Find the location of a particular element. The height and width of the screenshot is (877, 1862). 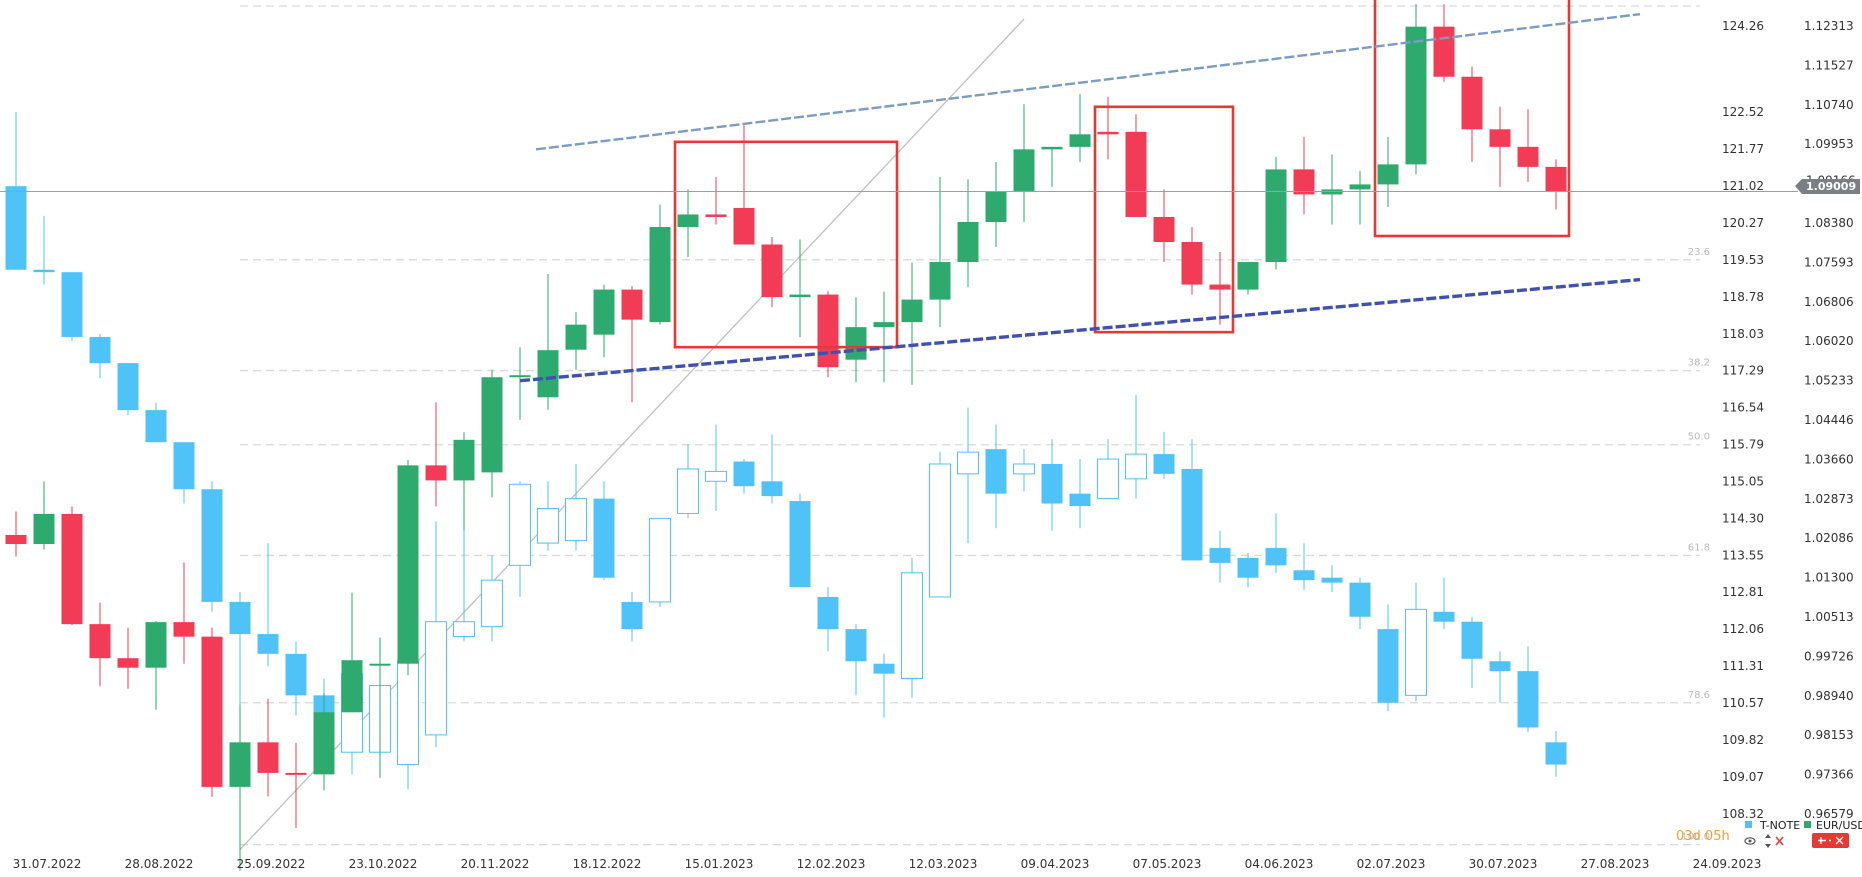

x-axis-tick: 07.05.2023 is located at coordinates (1167, 864).